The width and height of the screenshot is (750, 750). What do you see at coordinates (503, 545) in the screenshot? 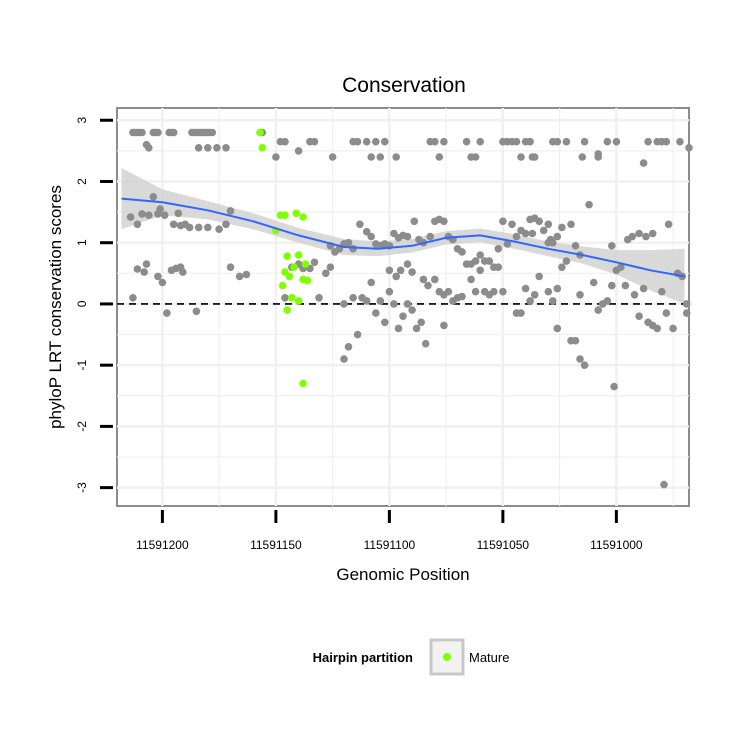
I see `x-tick-label: 11591050` at bounding box center [503, 545].